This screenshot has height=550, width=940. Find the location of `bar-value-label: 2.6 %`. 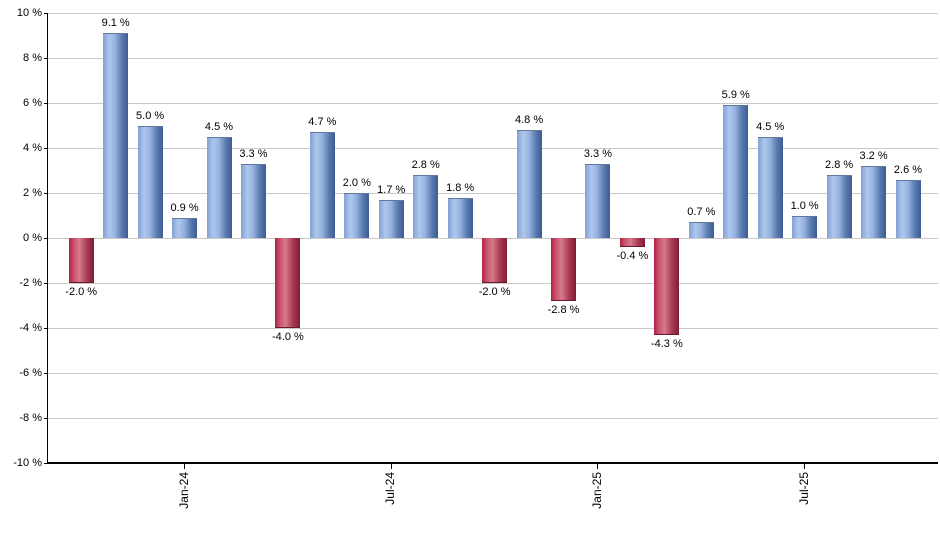

bar-value-label: 2.6 % is located at coordinates (908, 169).